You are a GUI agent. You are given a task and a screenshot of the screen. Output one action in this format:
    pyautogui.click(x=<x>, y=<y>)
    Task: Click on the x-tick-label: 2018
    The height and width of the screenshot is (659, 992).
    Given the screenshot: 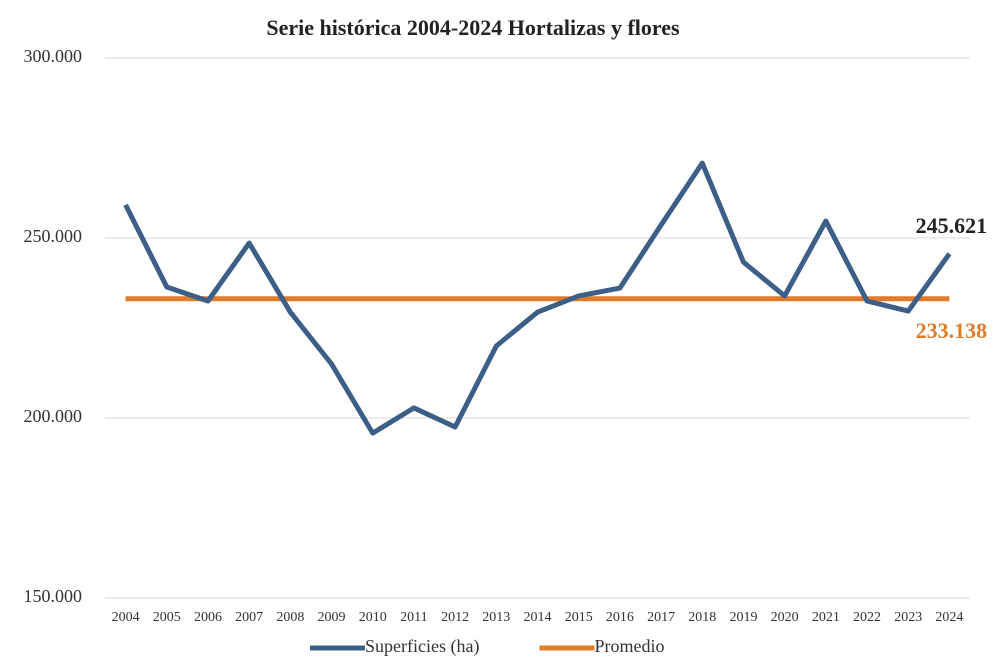 What is the action you would take?
    pyautogui.click(x=702, y=617)
    